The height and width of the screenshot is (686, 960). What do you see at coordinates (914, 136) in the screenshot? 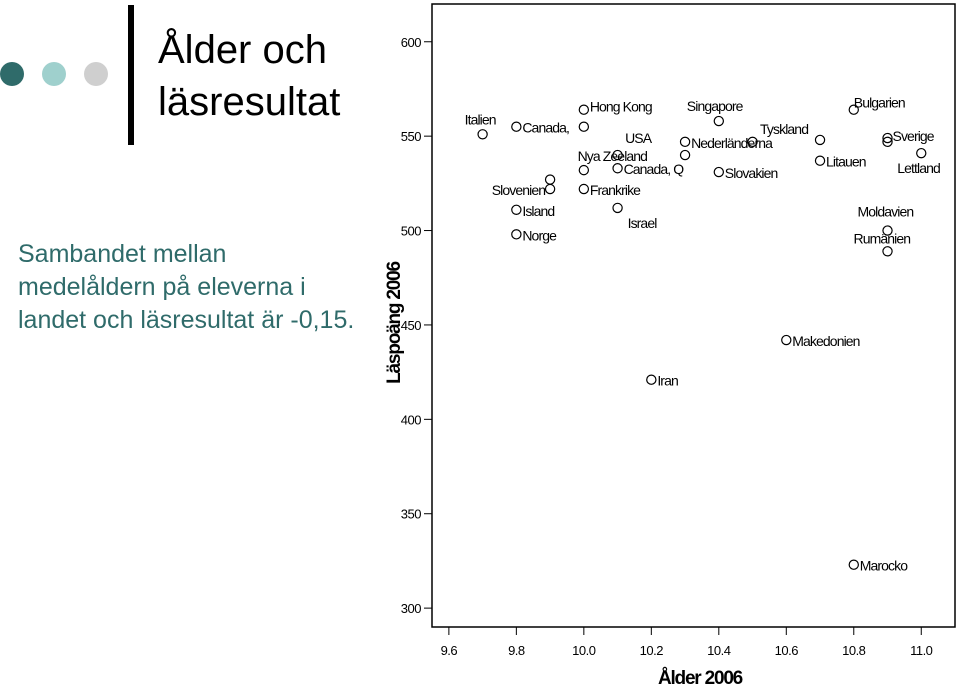
I see `point-label: Sverige` at bounding box center [914, 136].